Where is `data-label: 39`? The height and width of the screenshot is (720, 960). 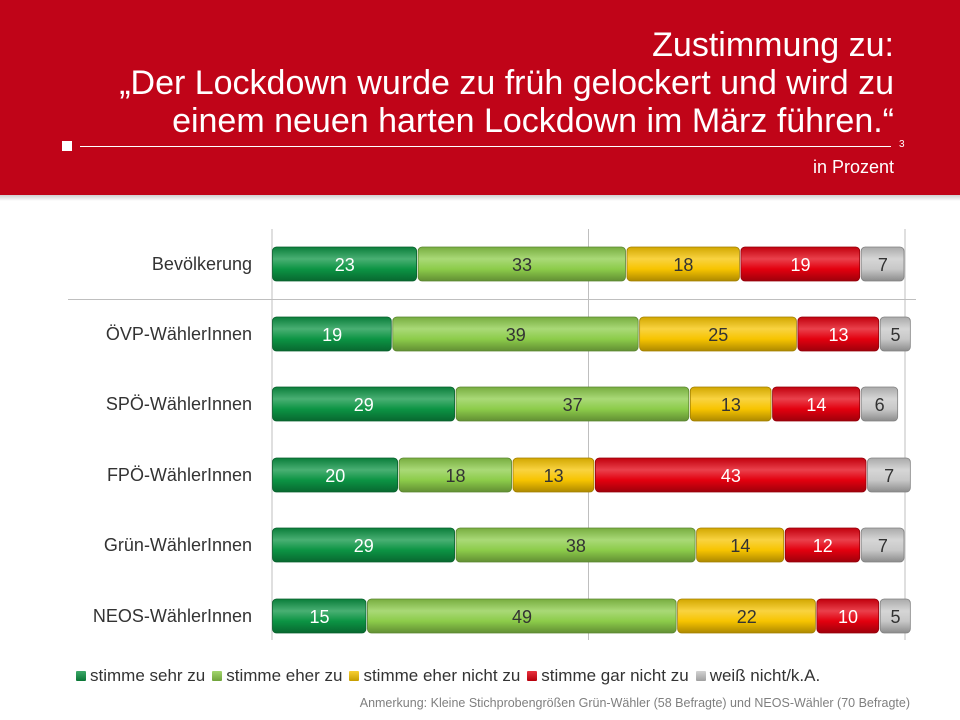
data-label: 39 is located at coordinates (516, 335).